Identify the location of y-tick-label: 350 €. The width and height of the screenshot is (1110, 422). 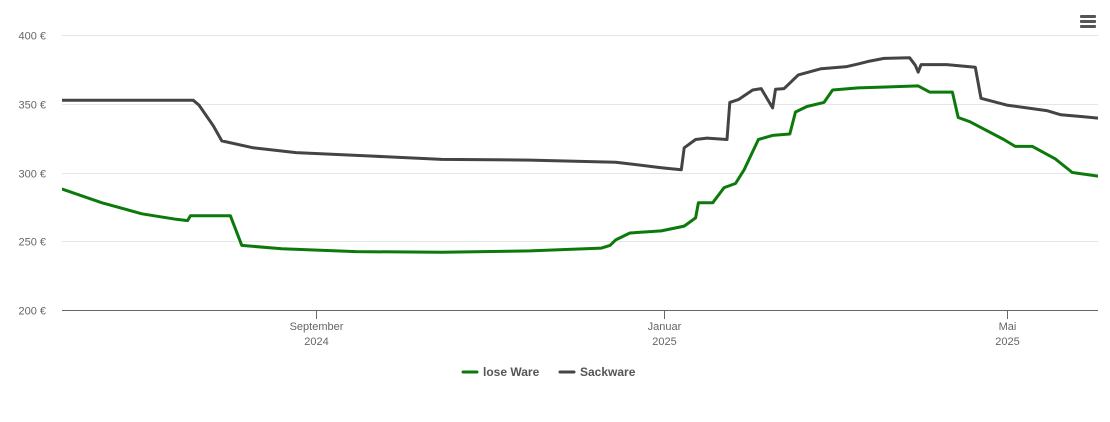
(32, 106).